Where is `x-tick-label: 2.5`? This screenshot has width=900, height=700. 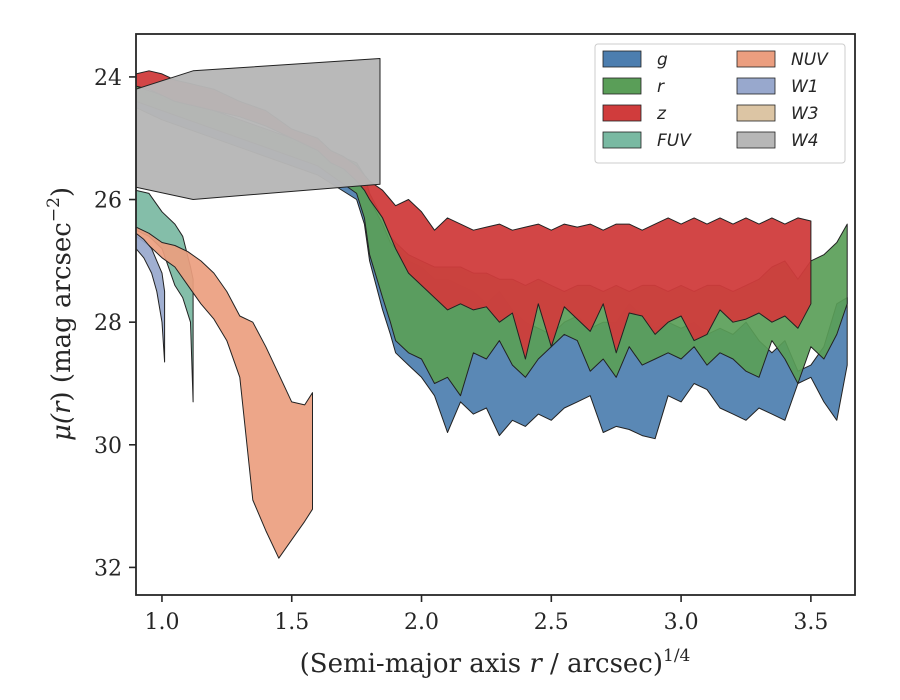
x-tick-label: 2.5 is located at coordinates (551, 622).